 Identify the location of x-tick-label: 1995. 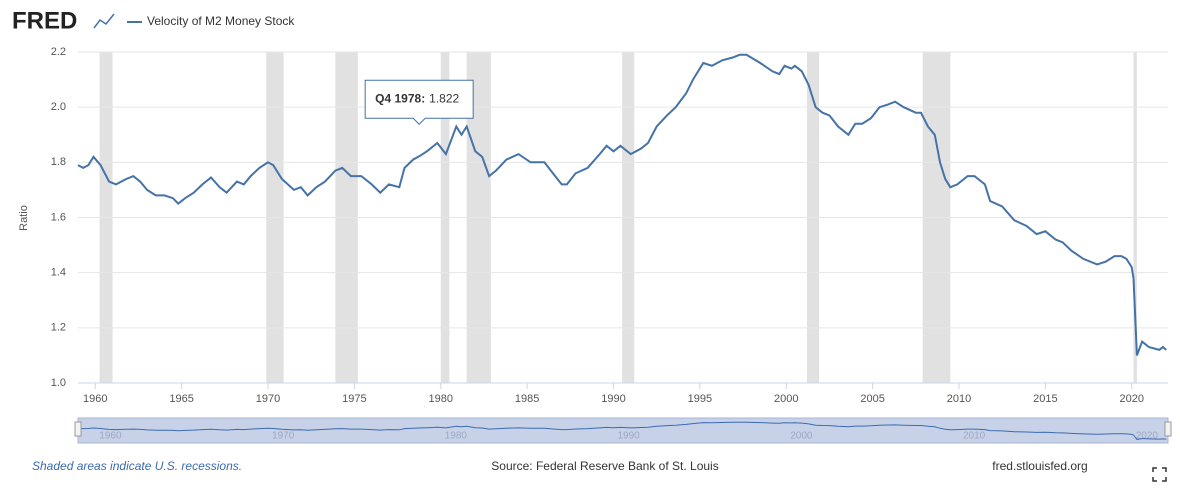
(700, 399).